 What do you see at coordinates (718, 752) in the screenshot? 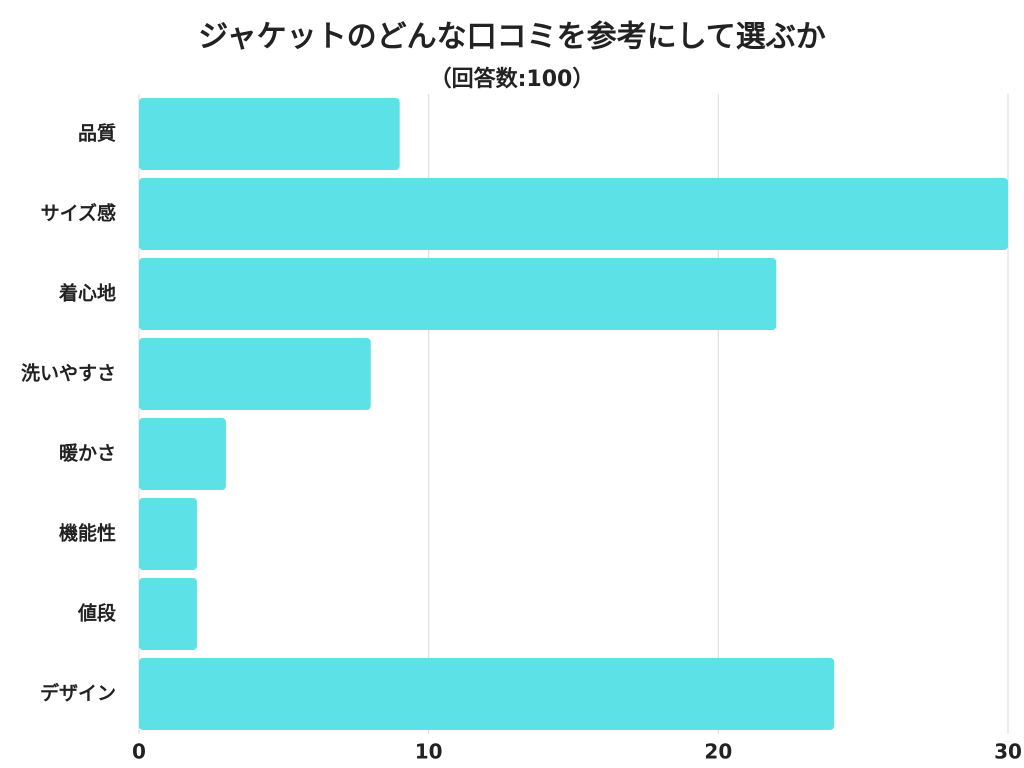
I see `x-tick-label: 20` at bounding box center [718, 752].